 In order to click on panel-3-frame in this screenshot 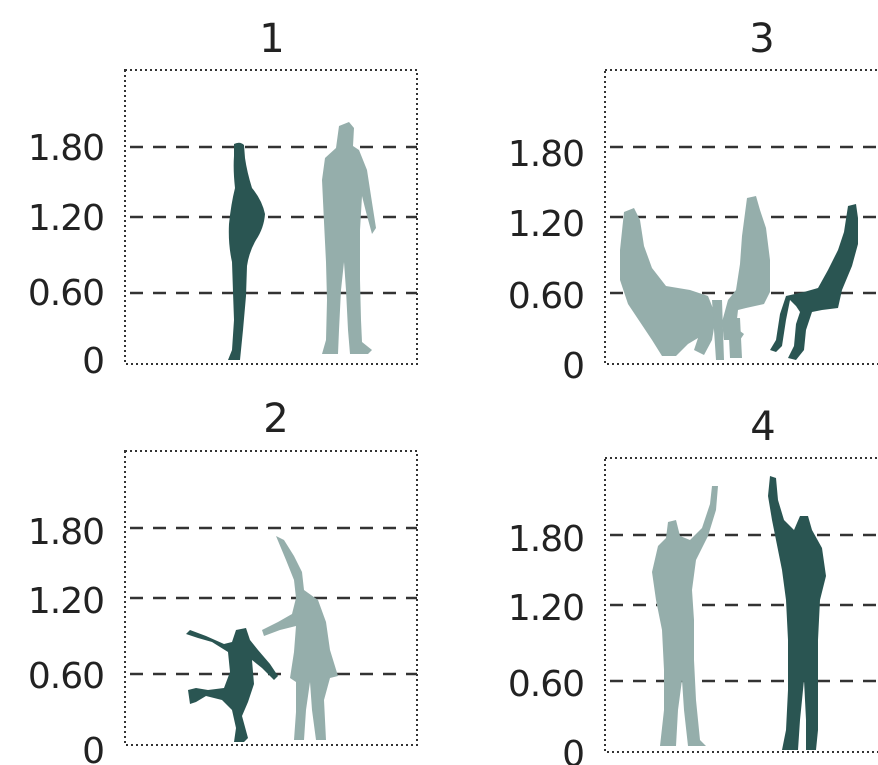, I will do `click(741, 217)`.